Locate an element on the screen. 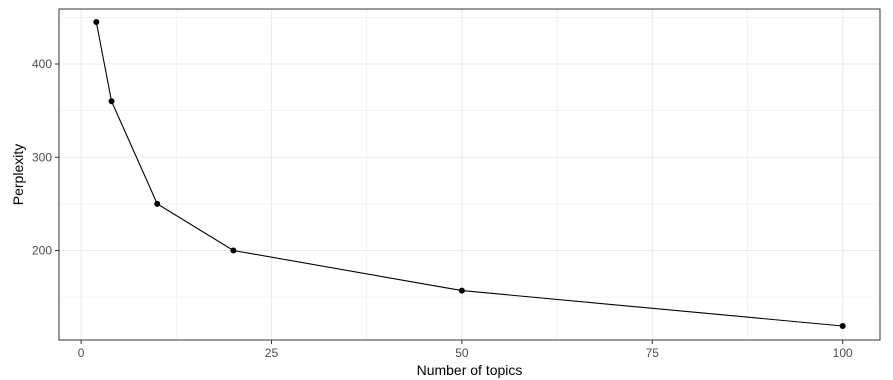  x-tick-label: 25 is located at coordinates (272, 353).